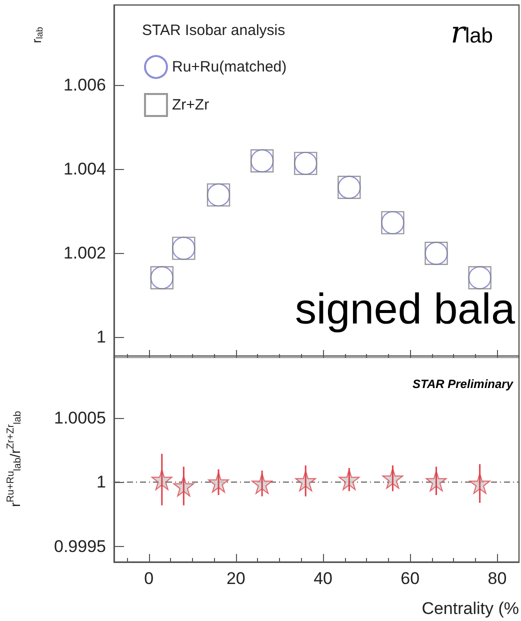  I want to click on x-axis-title: Centrality (%, so click(470, 608).